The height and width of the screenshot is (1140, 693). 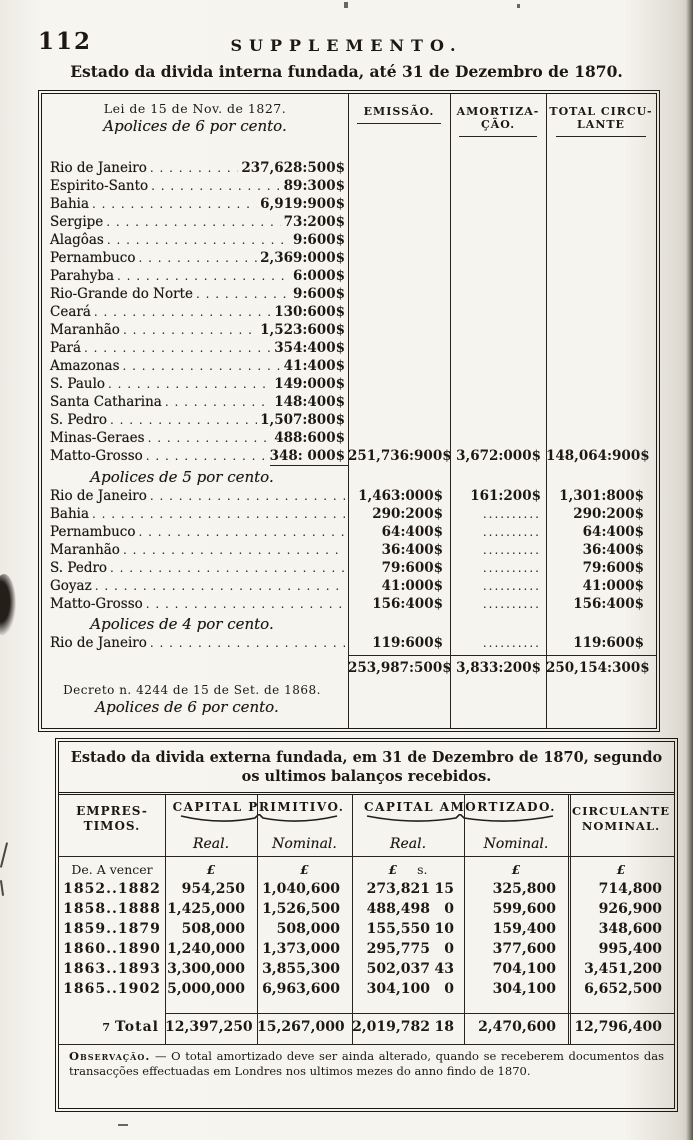 What do you see at coordinates (302, 330) in the screenshot?
I see `row-amount: 1,523:600$` at bounding box center [302, 330].